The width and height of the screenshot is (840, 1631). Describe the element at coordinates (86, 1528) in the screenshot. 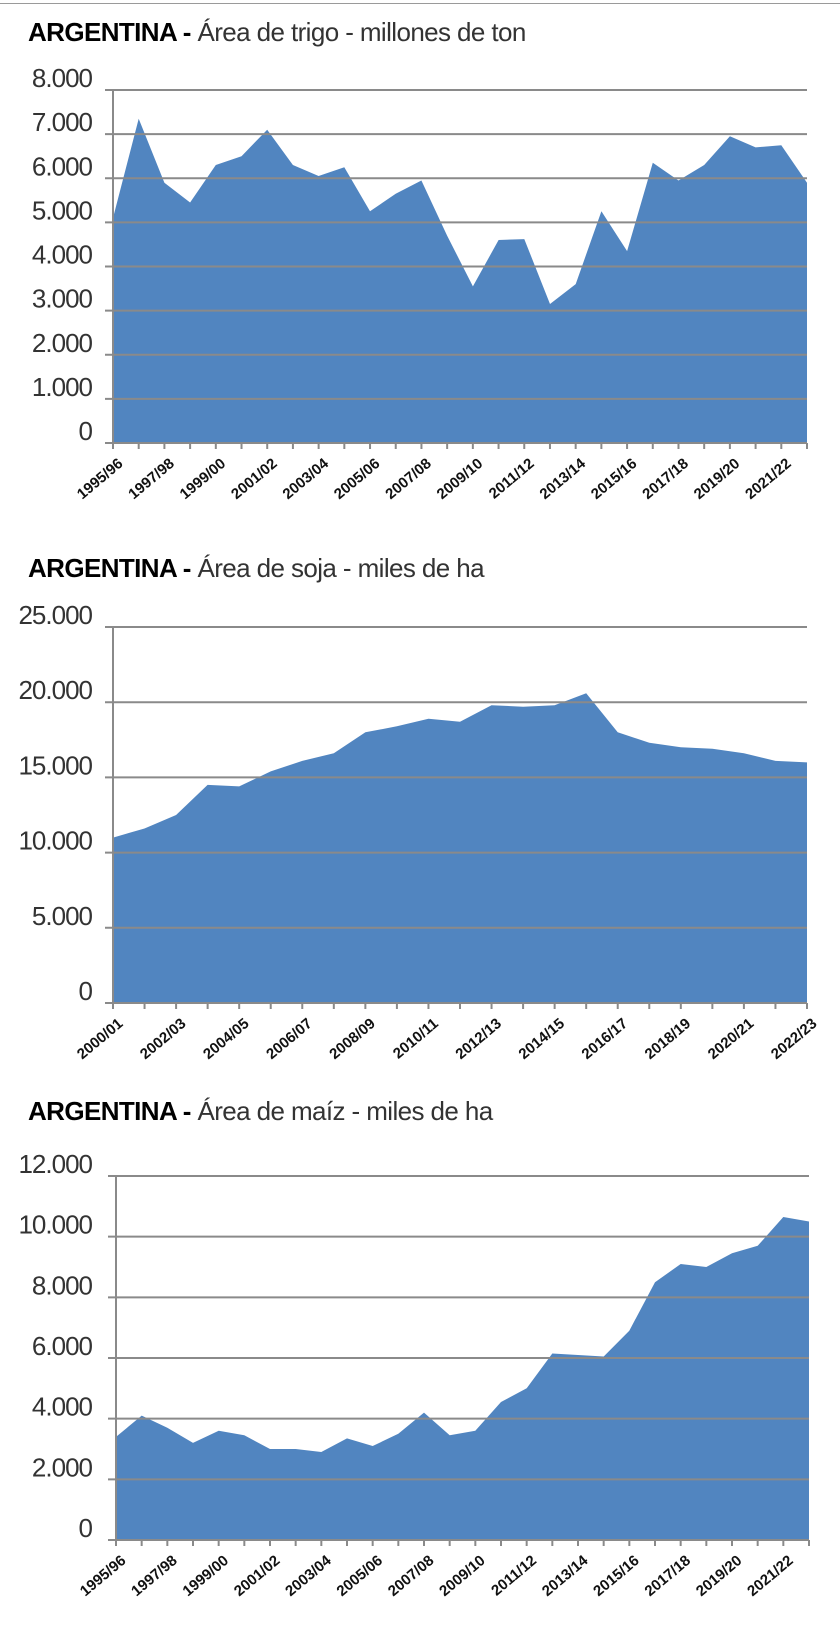

I see `y-tick-label-maize: 0` at that location.